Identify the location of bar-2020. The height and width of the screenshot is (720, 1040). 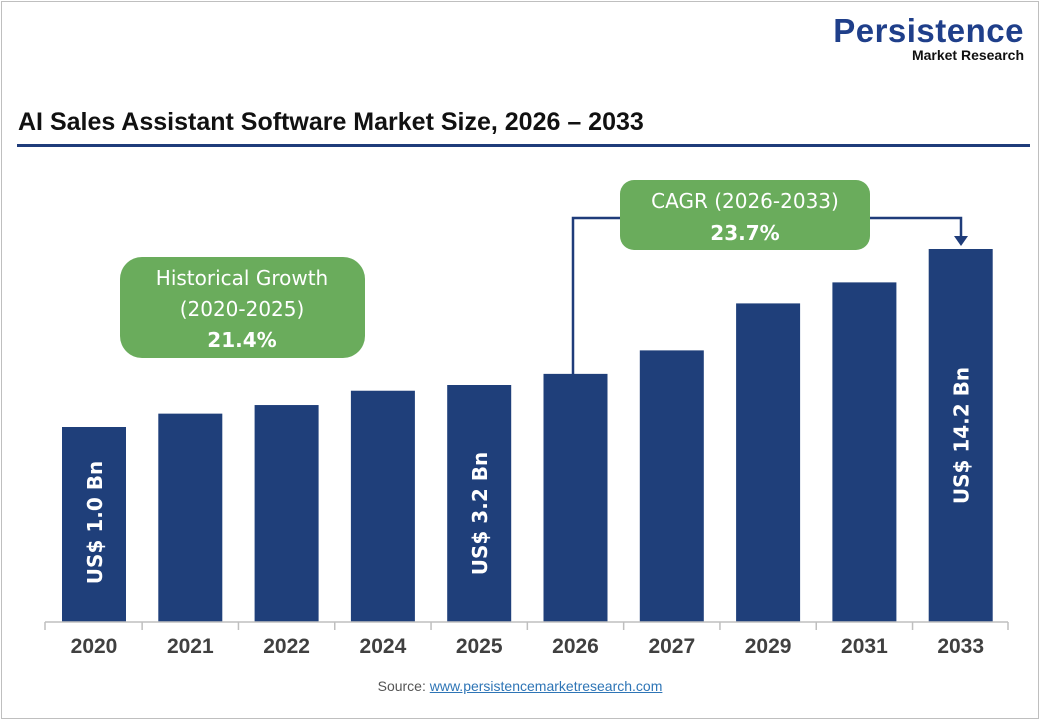
(94, 524).